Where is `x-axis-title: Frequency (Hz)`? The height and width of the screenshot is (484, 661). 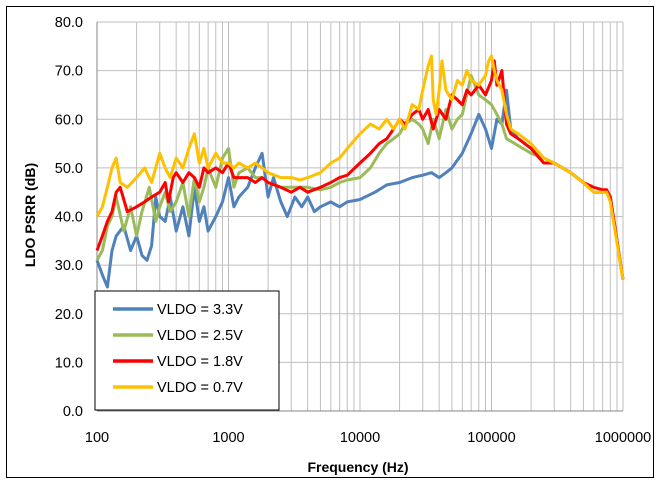 x-axis-title: Frequency (Hz) is located at coordinates (357, 467).